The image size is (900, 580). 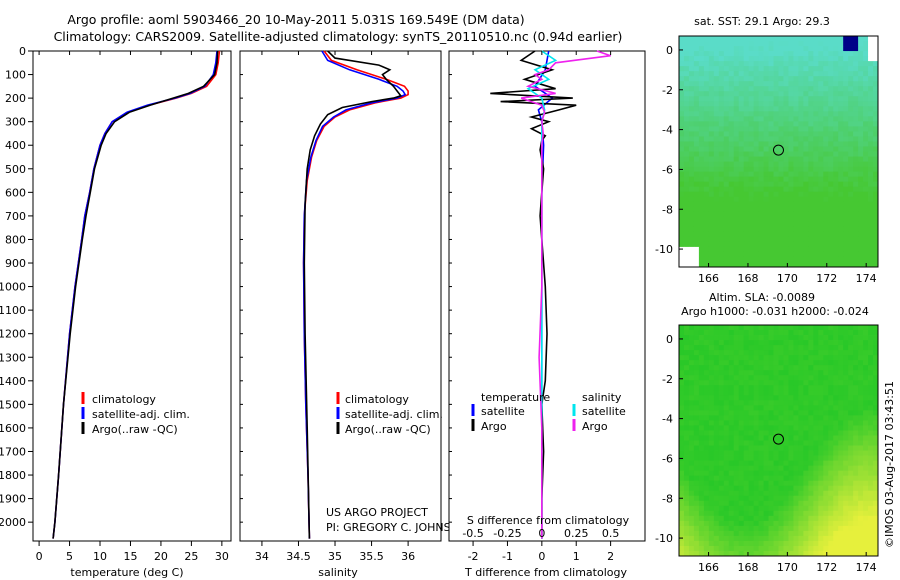 I want to click on x-tick-label: -2, so click(x=473, y=556).